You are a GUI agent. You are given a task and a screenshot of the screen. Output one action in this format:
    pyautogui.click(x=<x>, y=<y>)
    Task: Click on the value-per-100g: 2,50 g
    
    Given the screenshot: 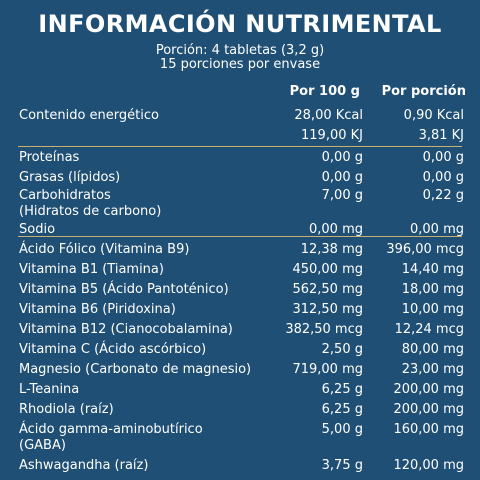 What is the action you would take?
    pyautogui.click(x=342, y=349)
    